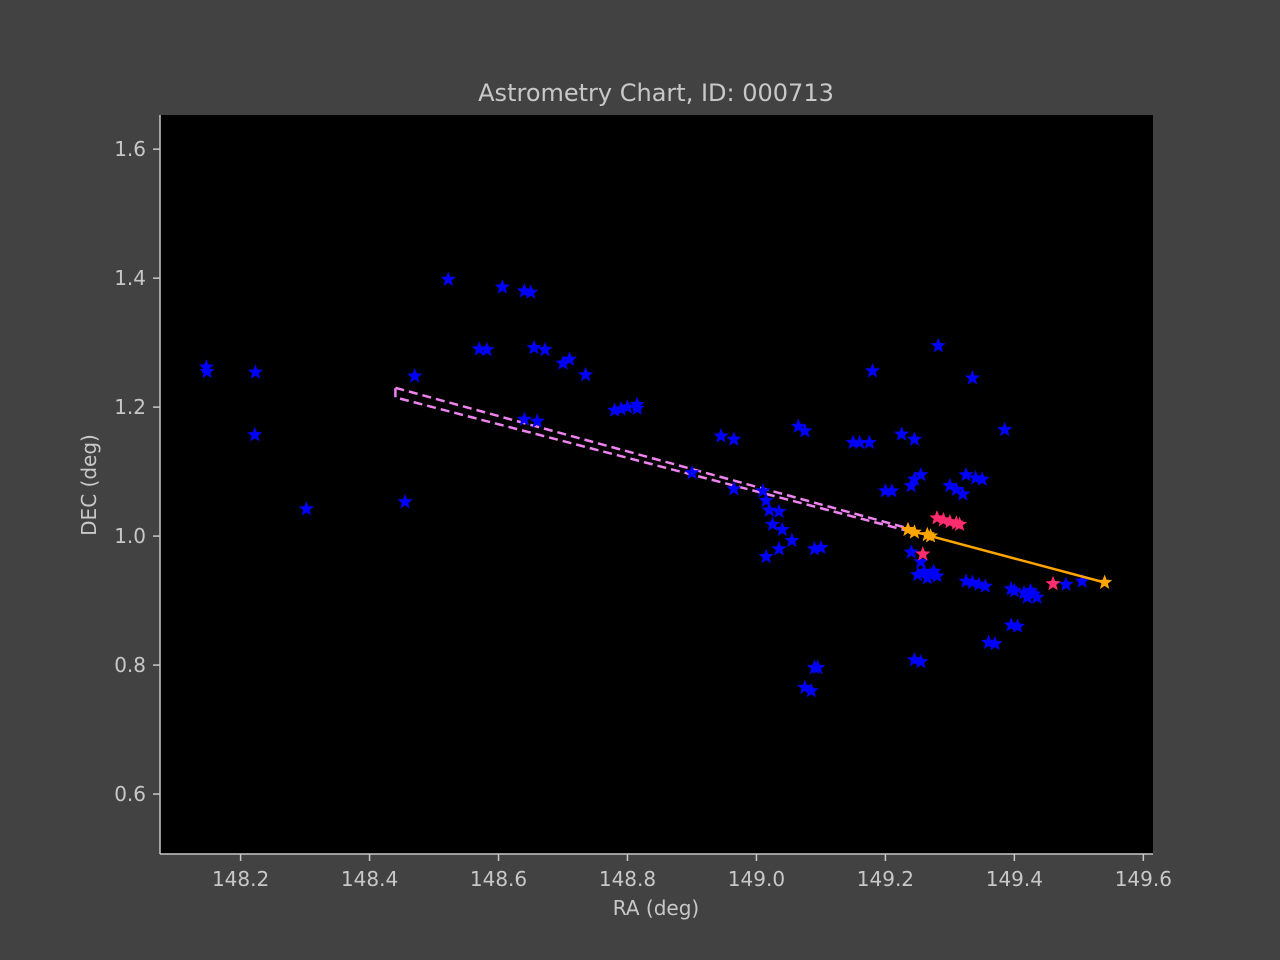 The image size is (1280, 960). Describe the element at coordinates (627, 879) in the screenshot. I see `x-tick-label: 148.8` at that location.